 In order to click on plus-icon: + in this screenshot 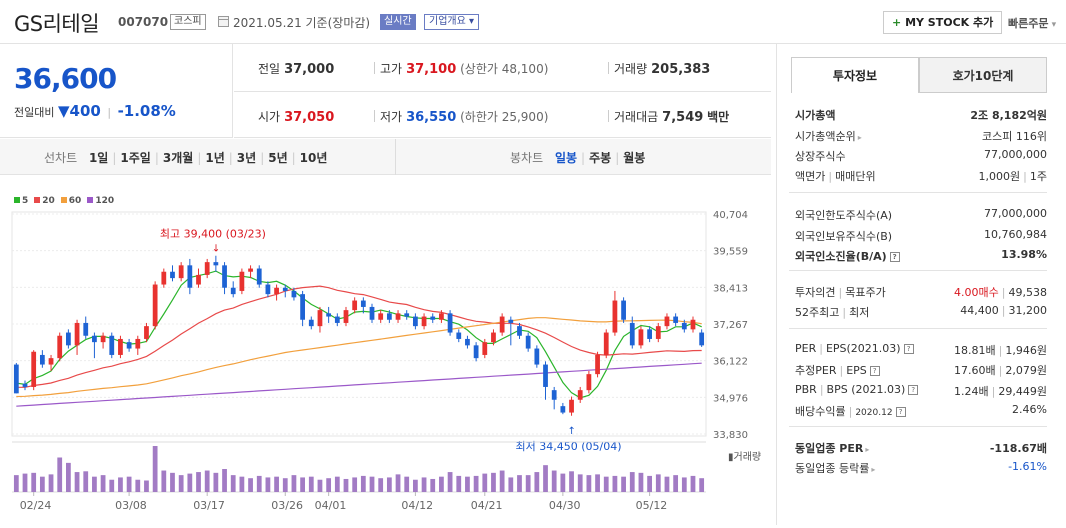, I will do `click(897, 22)`.